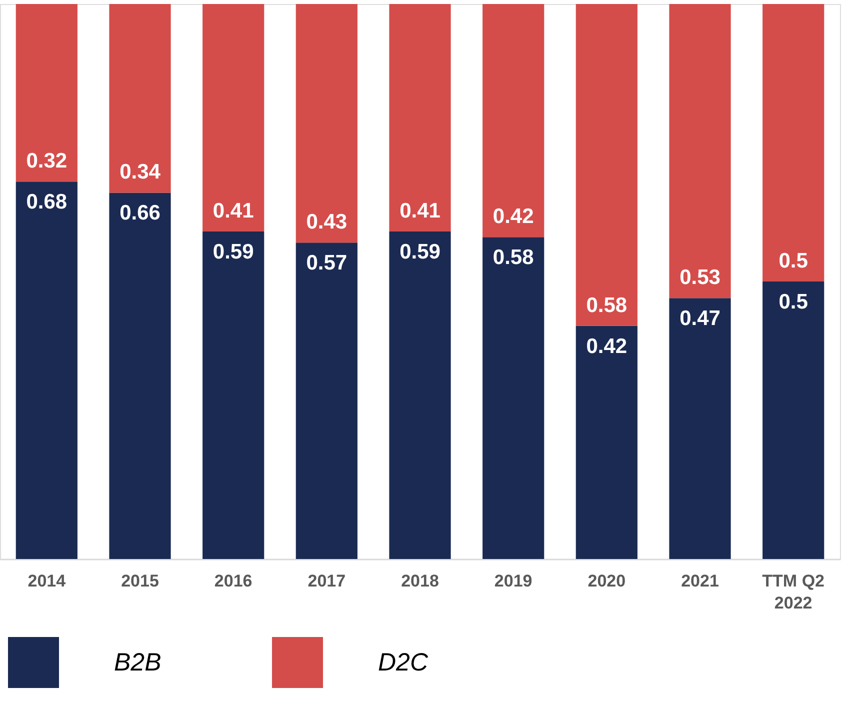 This screenshot has width=857, height=707. I want to click on legend-label: B2B, so click(138, 662).